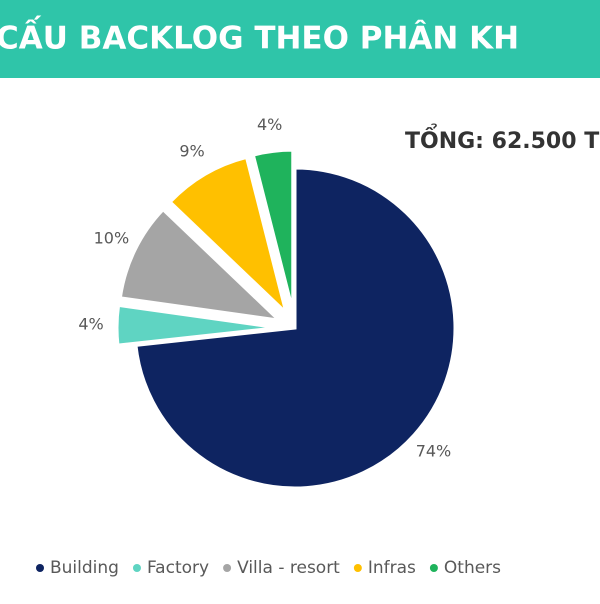 This screenshot has width=600, height=604. I want to click on title-band, so click(300, 39).